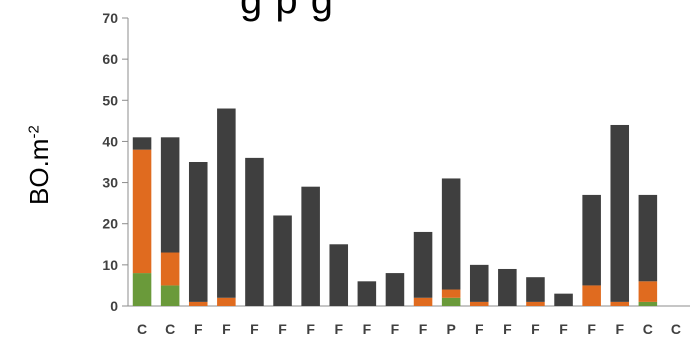 Image resolution: width=692 pixels, height=344 pixels. Describe the element at coordinates (110, 59) in the screenshot. I see `y-tick-label: 60` at that location.